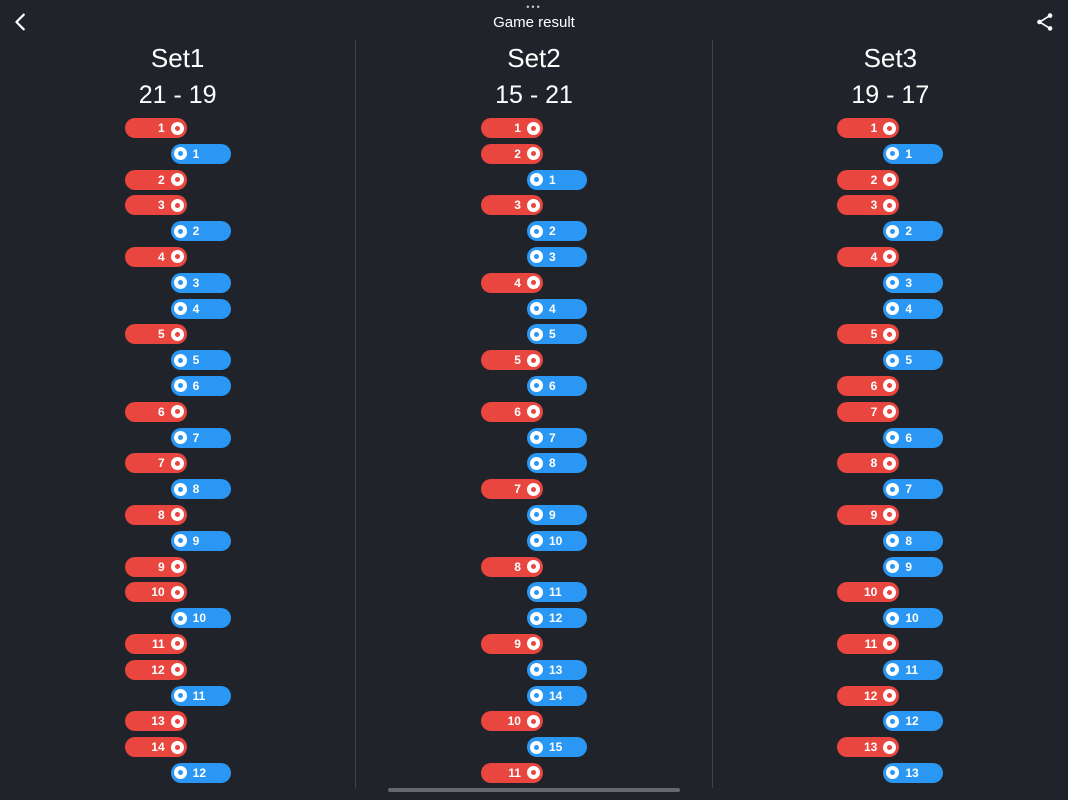  What do you see at coordinates (556, 747) in the screenshot?
I see `blue-point-pill: 15` at bounding box center [556, 747].